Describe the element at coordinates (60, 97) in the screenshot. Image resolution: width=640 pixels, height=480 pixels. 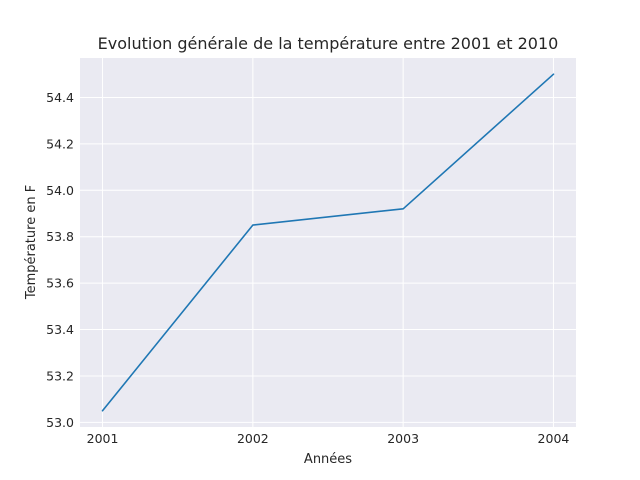
I see `y-tick-label: 54.4` at that location.